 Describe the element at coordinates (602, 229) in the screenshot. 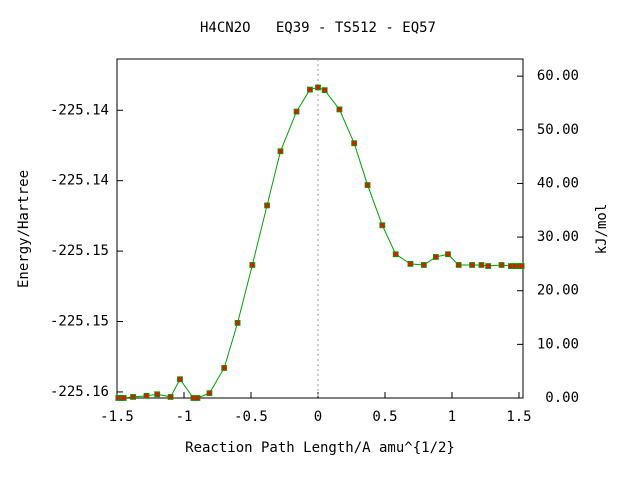

I see `y2-axis-label: kJ/mol` at that location.